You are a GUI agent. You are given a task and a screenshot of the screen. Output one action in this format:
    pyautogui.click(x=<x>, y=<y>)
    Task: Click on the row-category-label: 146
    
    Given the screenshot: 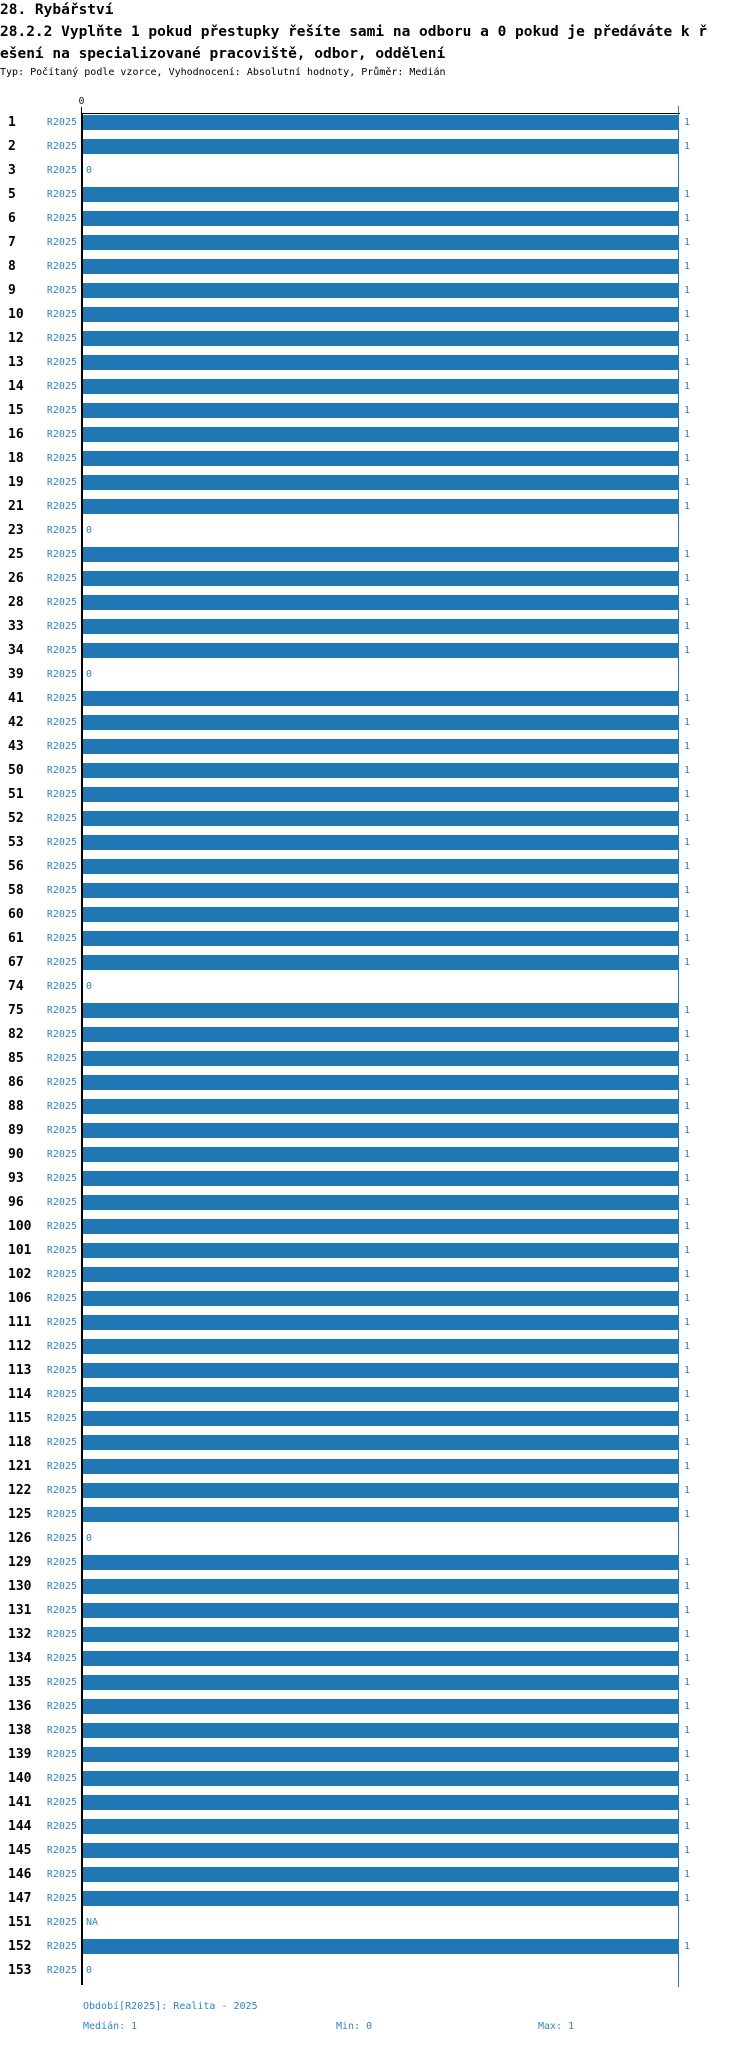 What is the action you would take?
    pyautogui.click(x=20, y=1874)
    